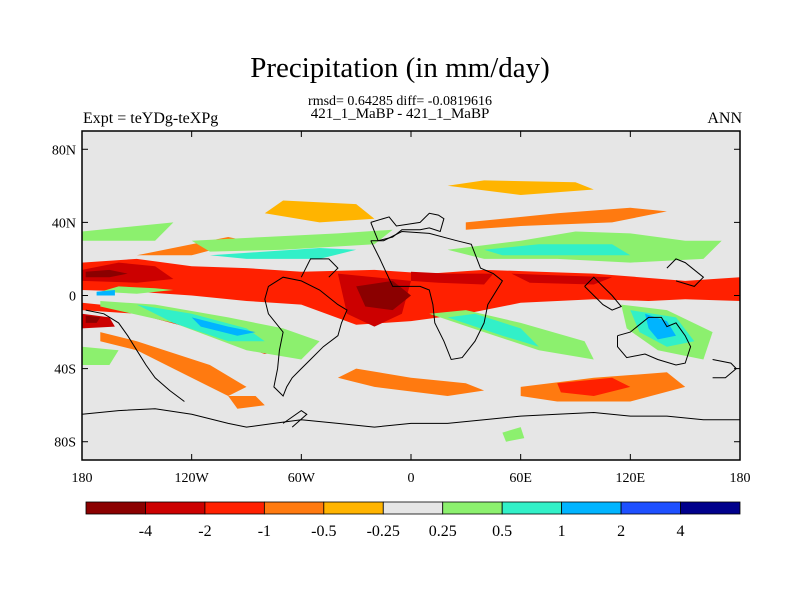 The image size is (800, 600). What do you see at coordinates (411, 478) in the screenshot?
I see `x-tick-label: 0` at bounding box center [411, 478].